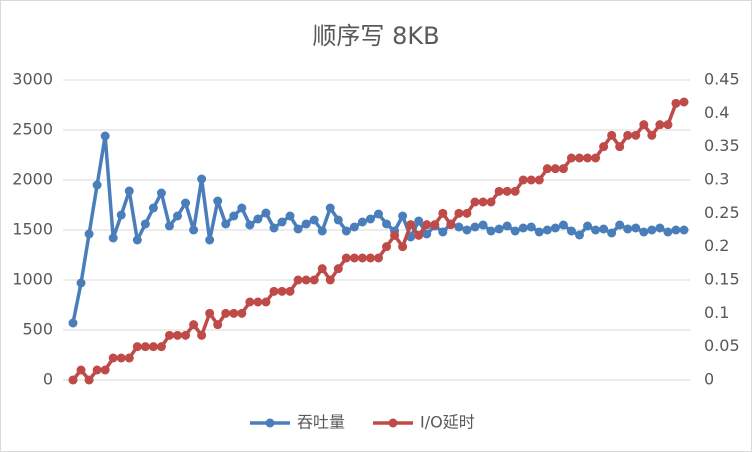  Describe the element at coordinates (393, 423) in the screenshot. I see `legend-marker` at that location.